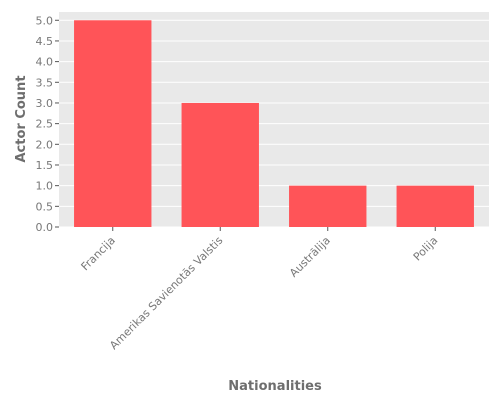  What do you see at coordinates (98, 253) in the screenshot?
I see `x-tick-label: Francija` at bounding box center [98, 253].